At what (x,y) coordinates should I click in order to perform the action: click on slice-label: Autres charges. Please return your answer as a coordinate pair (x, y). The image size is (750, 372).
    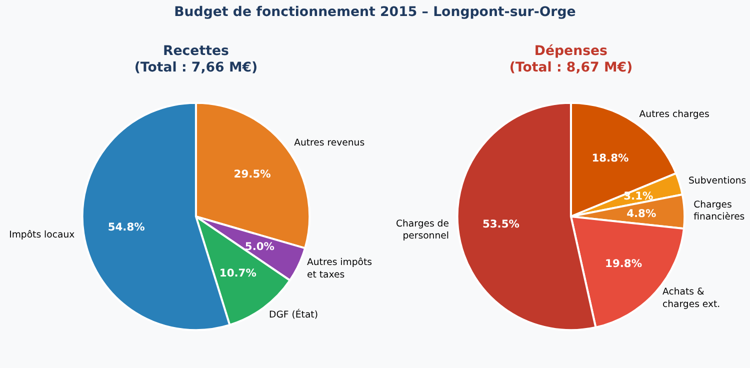
    Looking at the image, I should click on (674, 114).